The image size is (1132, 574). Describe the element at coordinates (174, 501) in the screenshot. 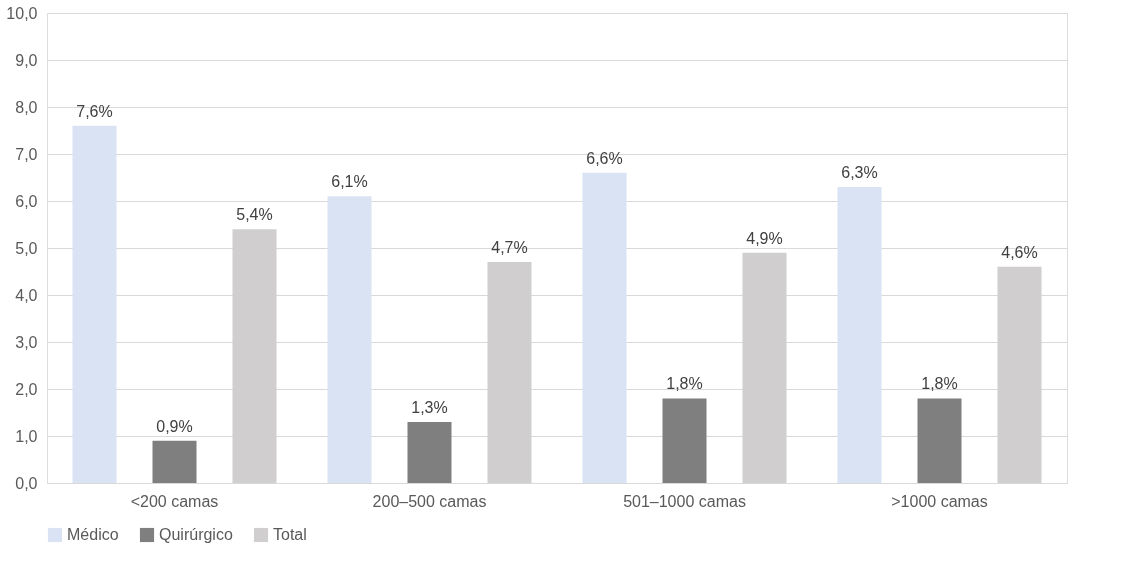

I see `x-tick-label: <200 camas` at that location.